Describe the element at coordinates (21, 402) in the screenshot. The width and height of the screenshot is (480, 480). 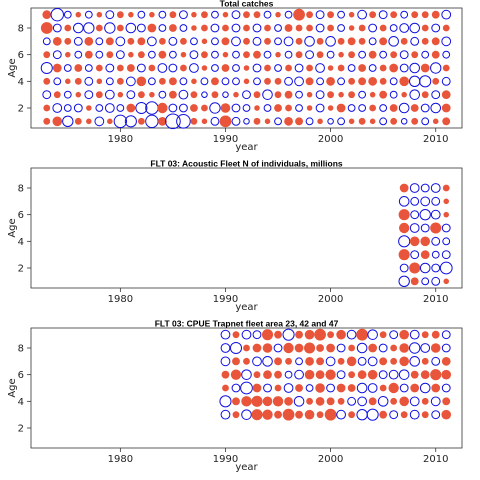
I see `y-tick-label: 4` at that location.